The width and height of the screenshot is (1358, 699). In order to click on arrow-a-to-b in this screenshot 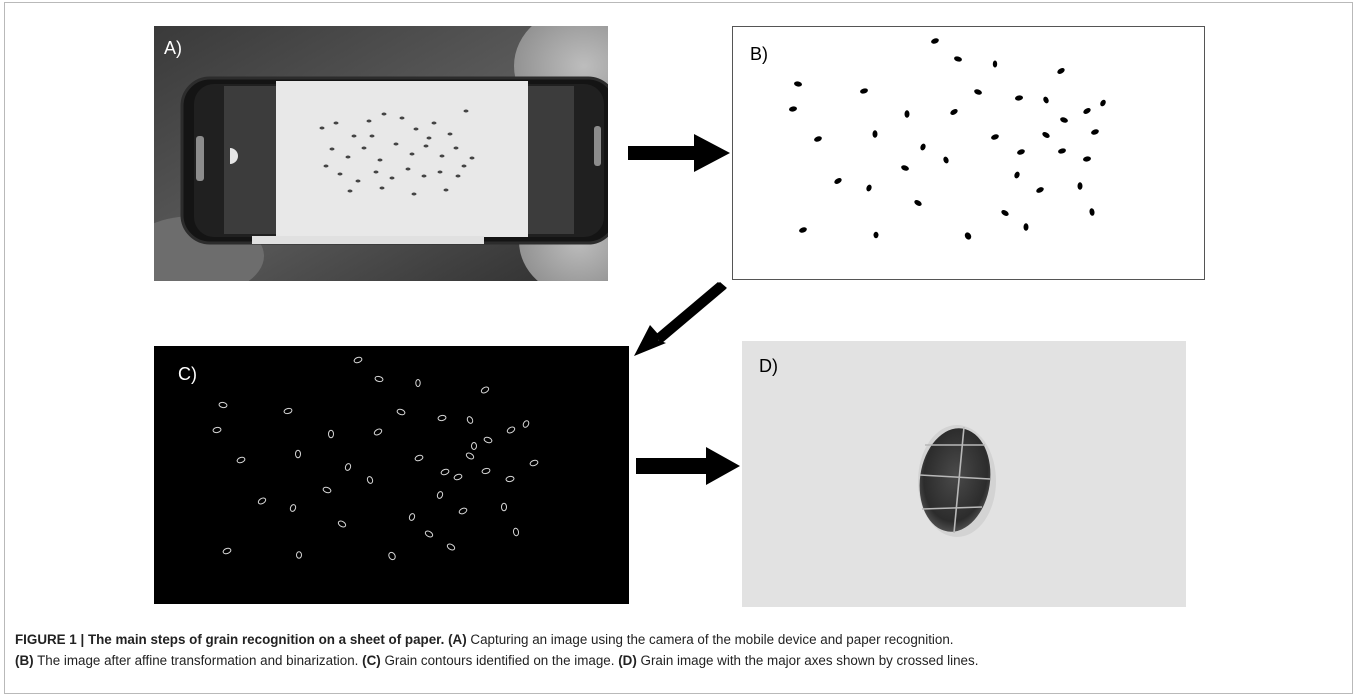, I will do `click(679, 153)`.